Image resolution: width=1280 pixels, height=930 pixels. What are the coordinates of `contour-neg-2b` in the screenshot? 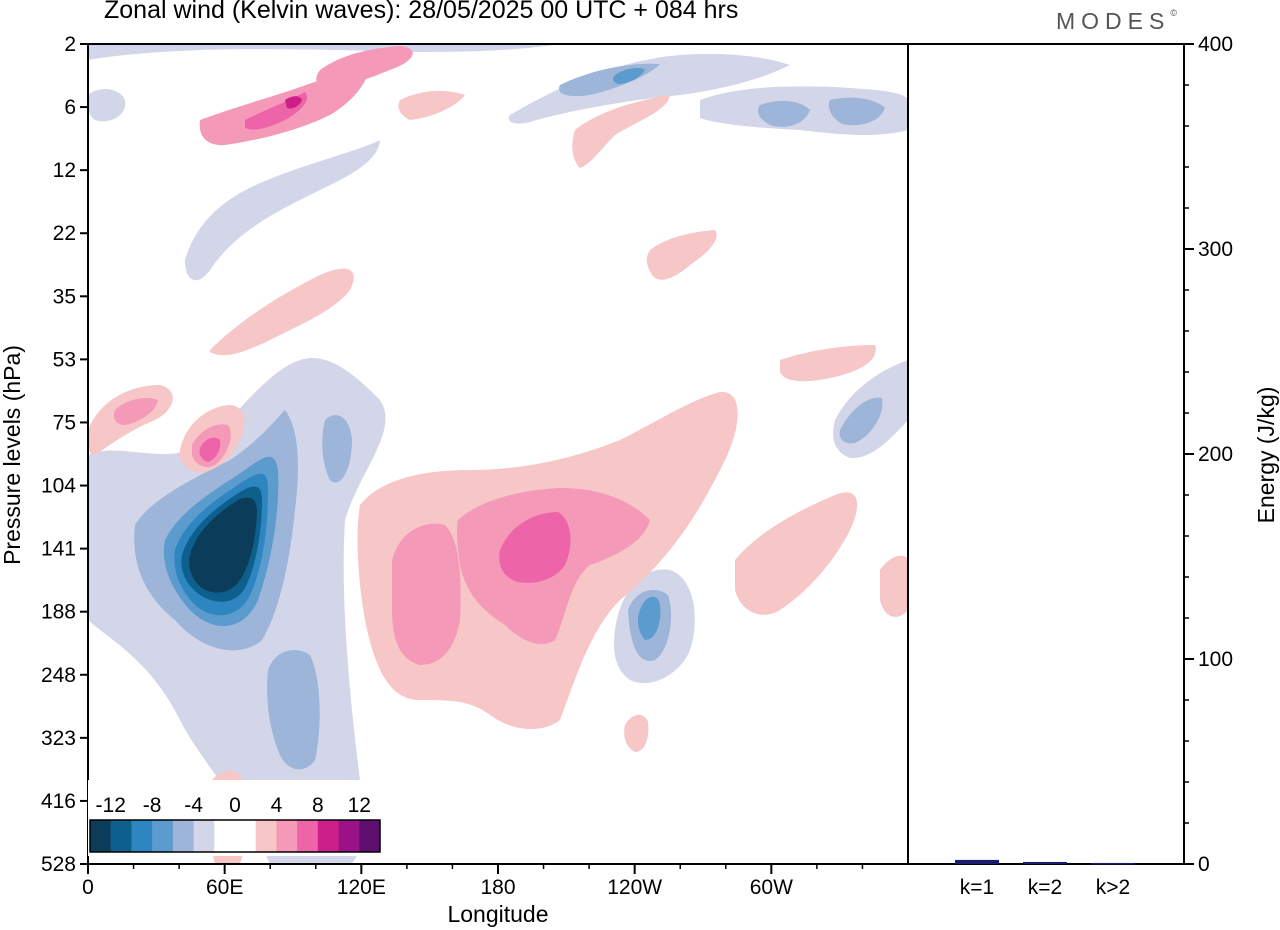 It's located at (293, 710).